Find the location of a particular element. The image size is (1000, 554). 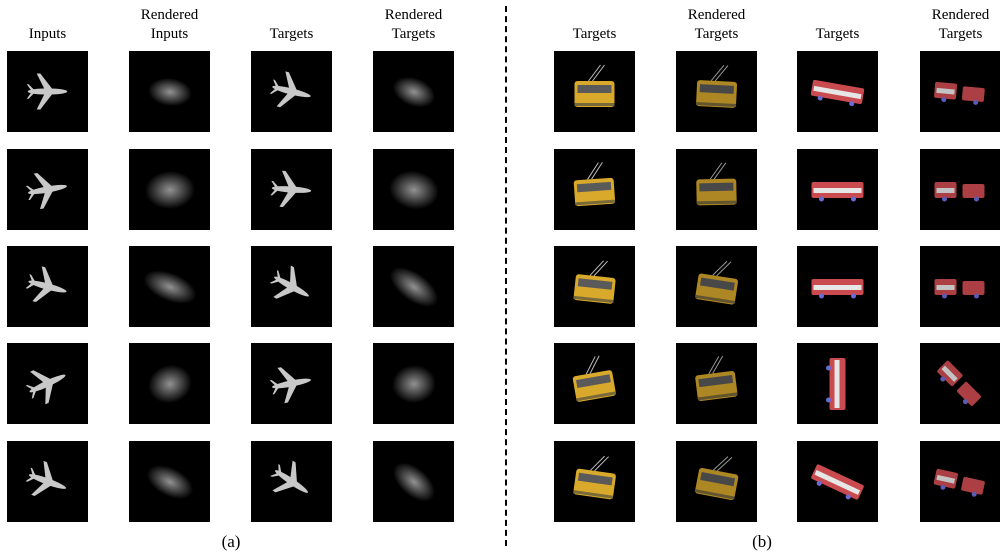

panel-divider is located at coordinates (506, 276).